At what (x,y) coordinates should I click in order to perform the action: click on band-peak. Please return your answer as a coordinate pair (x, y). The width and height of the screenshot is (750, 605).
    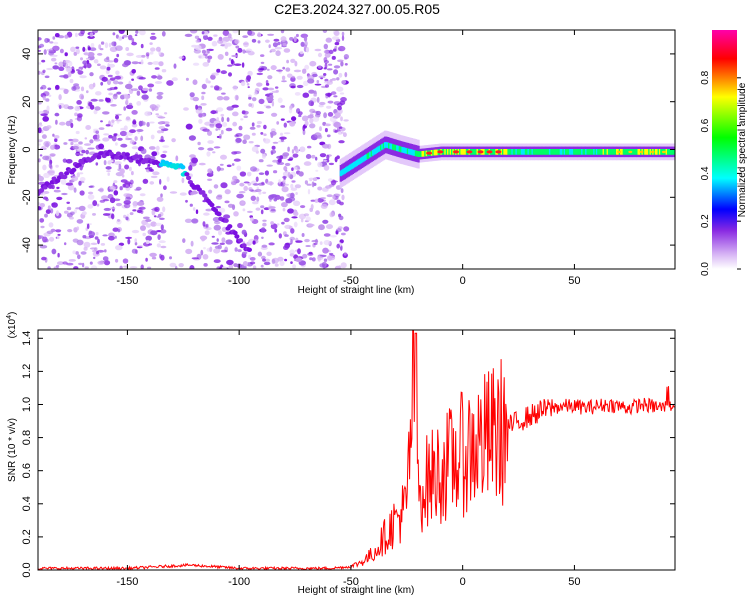
    Looking at the image, I should click on (498, 152).